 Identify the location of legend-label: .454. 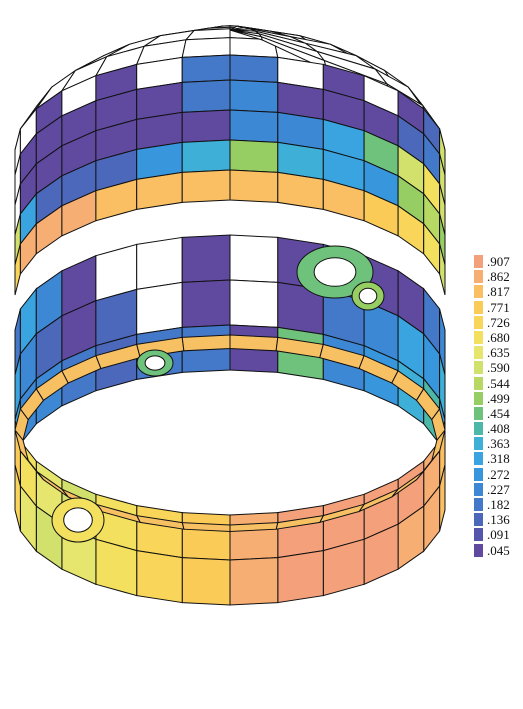
(498, 413).